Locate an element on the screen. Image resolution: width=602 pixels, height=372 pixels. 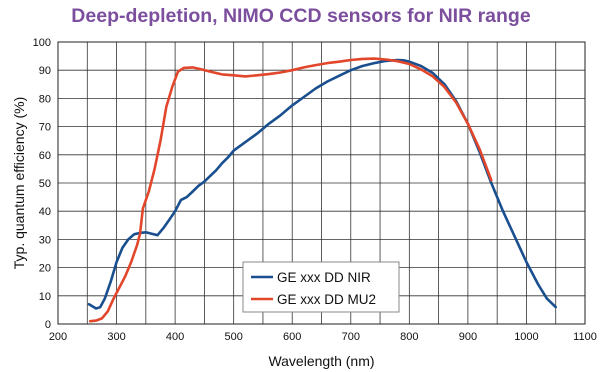
x-axis-tick-labels: 200 300 400 500 600 700 800 900 1000 1100 is located at coordinates (323, 337).